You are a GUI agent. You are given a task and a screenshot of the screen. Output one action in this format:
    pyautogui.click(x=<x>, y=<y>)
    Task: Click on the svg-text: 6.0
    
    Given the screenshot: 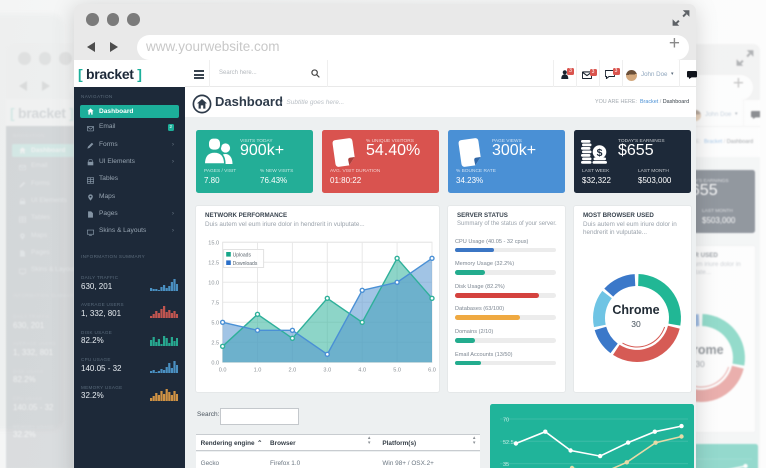 What is the action you would take?
    pyautogui.click(x=432, y=370)
    